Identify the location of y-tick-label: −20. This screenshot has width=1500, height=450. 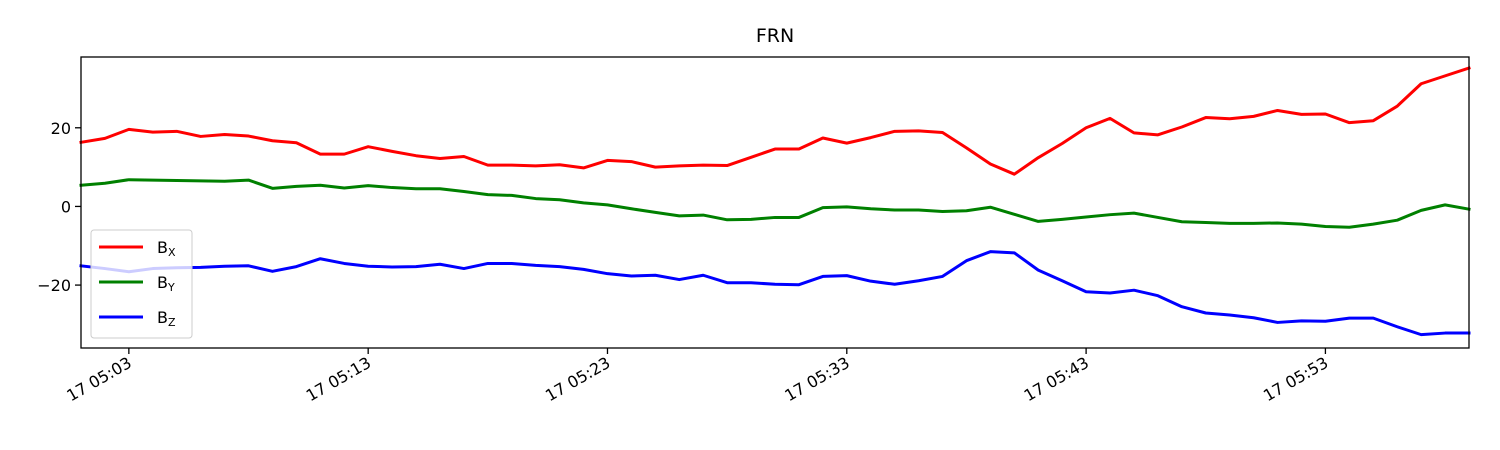
(54, 285).